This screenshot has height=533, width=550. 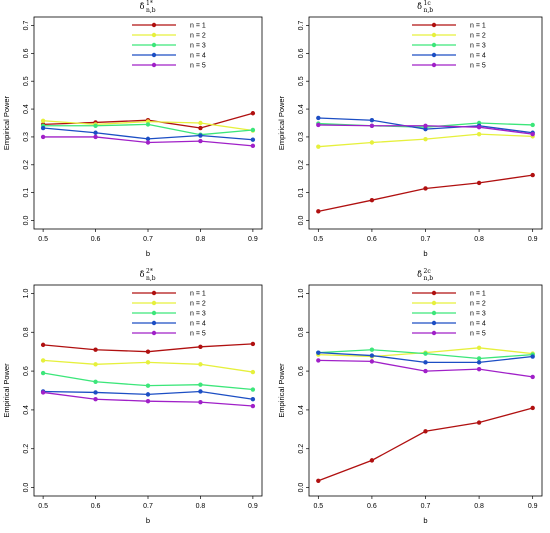 I want to click on legend-item: n = 1, so click(x=449, y=26).